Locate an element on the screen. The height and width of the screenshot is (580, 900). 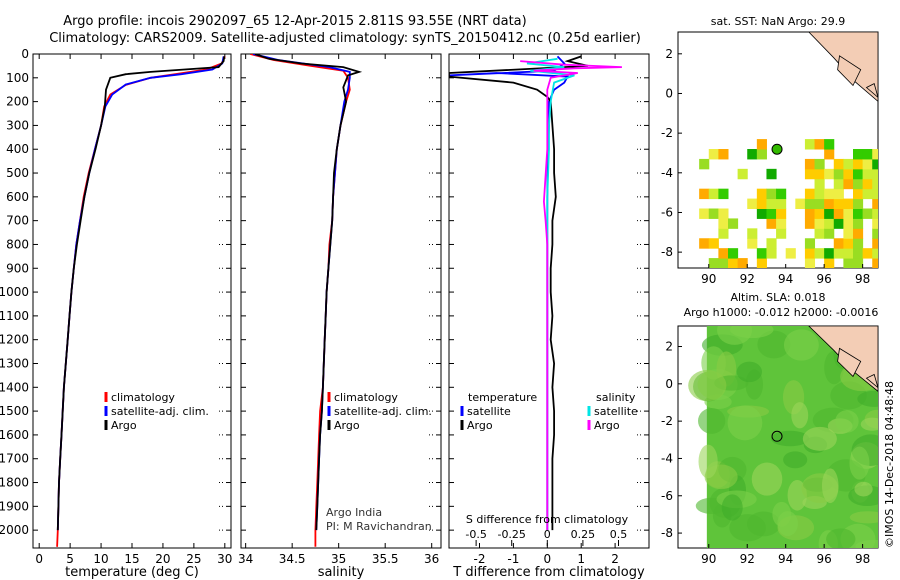
legend-header-temperature: temperature is located at coordinates (502, 397).